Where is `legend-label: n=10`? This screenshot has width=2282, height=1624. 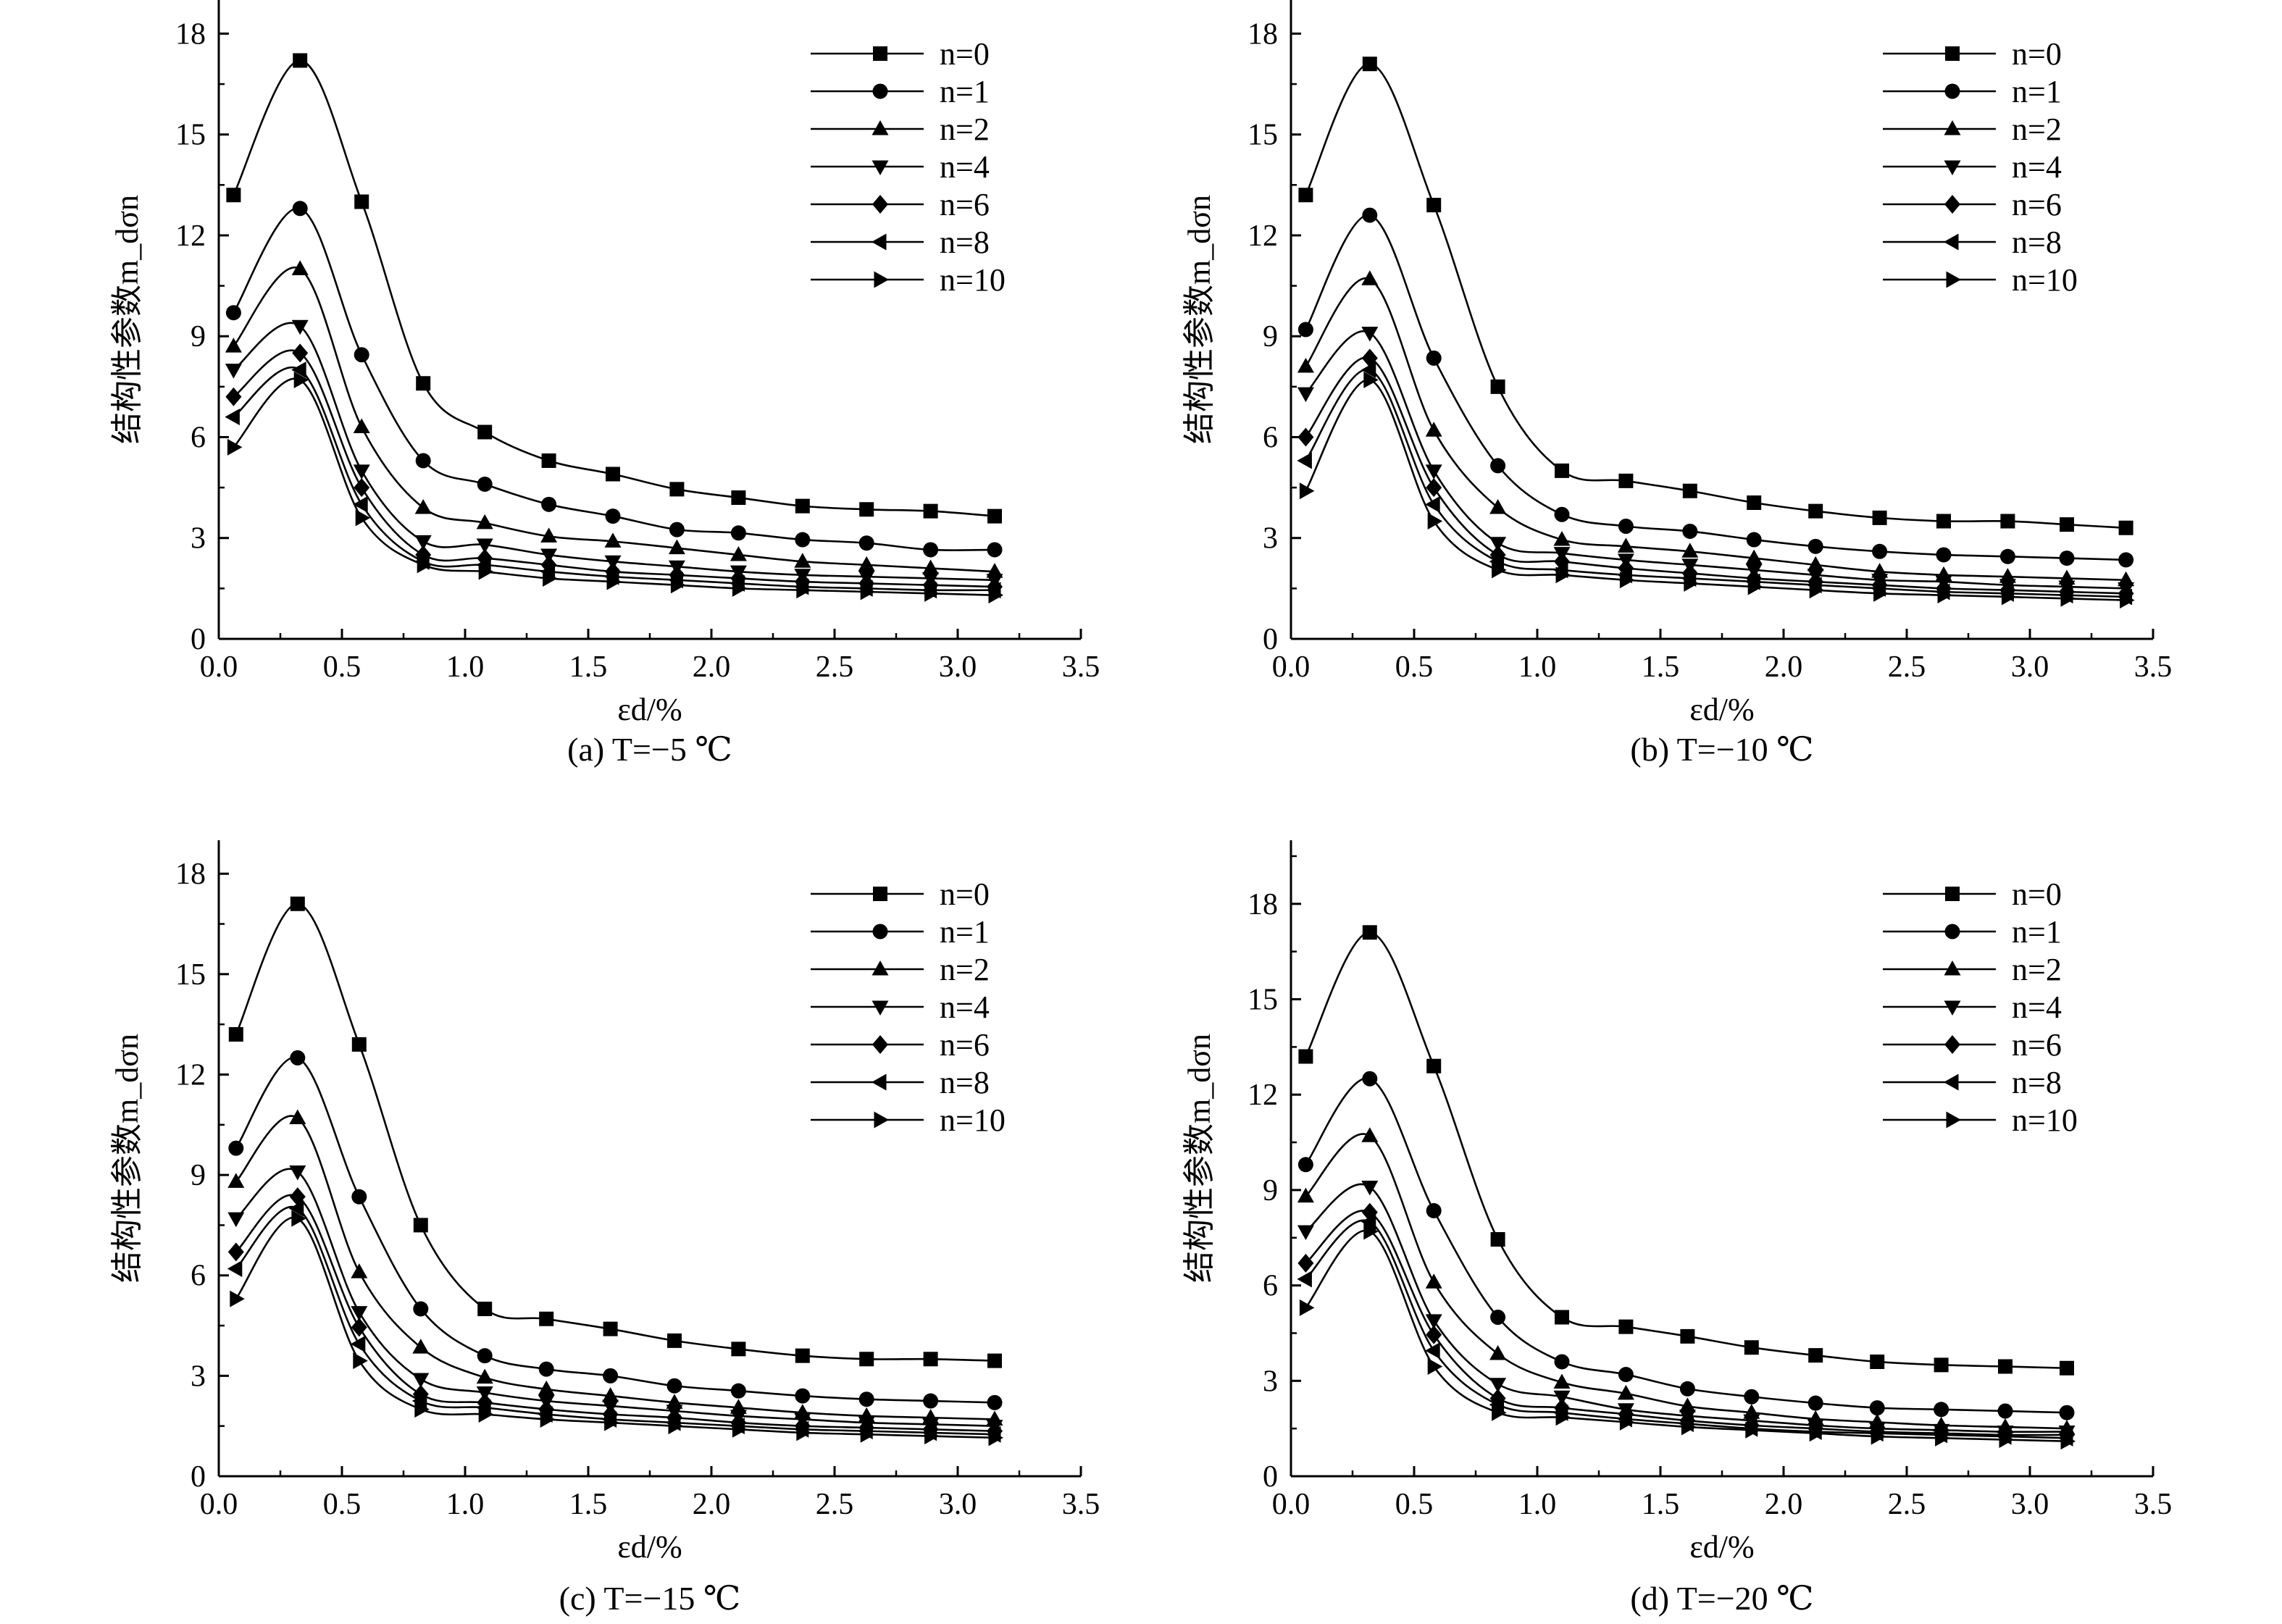
legend-label: n=10 is located at coordinates (2045, 280).